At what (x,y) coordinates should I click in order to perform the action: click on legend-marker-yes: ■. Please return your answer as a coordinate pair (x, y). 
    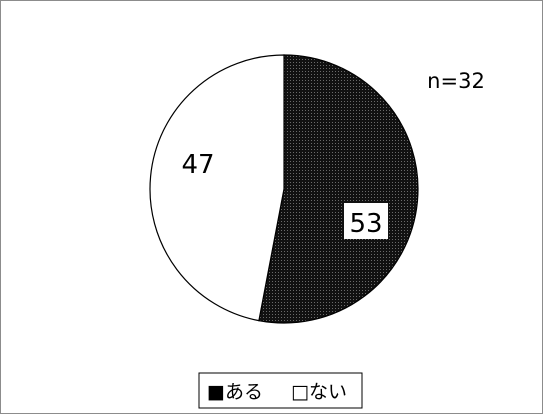
    Looking at the image, I should click on (216, 392).